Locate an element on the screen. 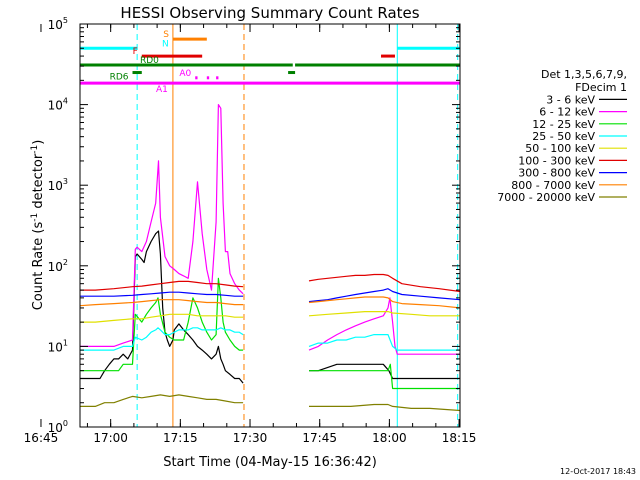 The height and width of the screenshot is (480, 640). x-tick-label: 17:15 is located at coordinates (180, 438).